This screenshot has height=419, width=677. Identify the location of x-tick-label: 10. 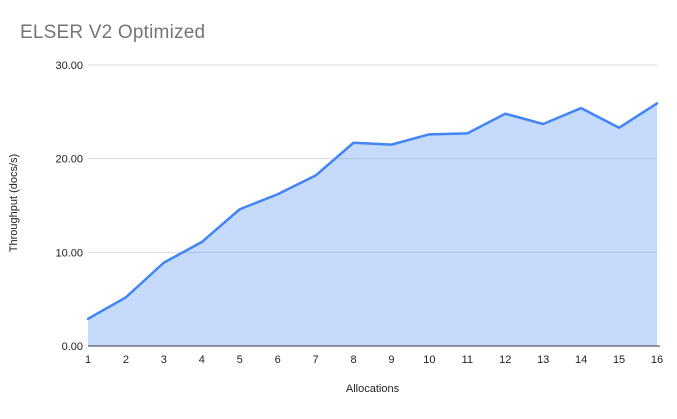
(429, 360).